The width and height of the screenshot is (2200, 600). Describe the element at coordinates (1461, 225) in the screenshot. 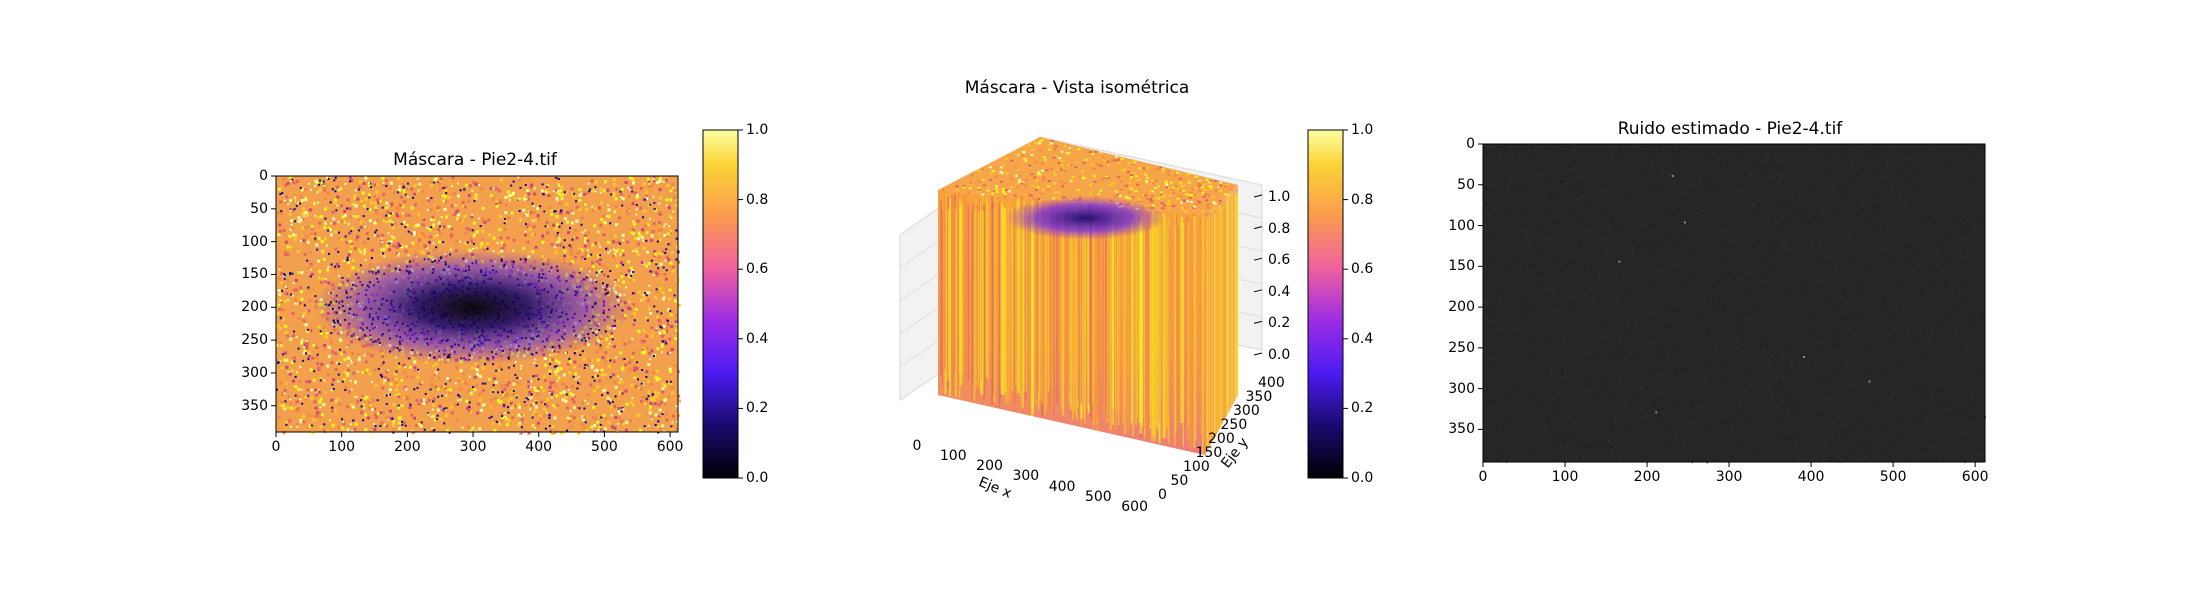

I see `panel3-ytick-label: 100` at that location.